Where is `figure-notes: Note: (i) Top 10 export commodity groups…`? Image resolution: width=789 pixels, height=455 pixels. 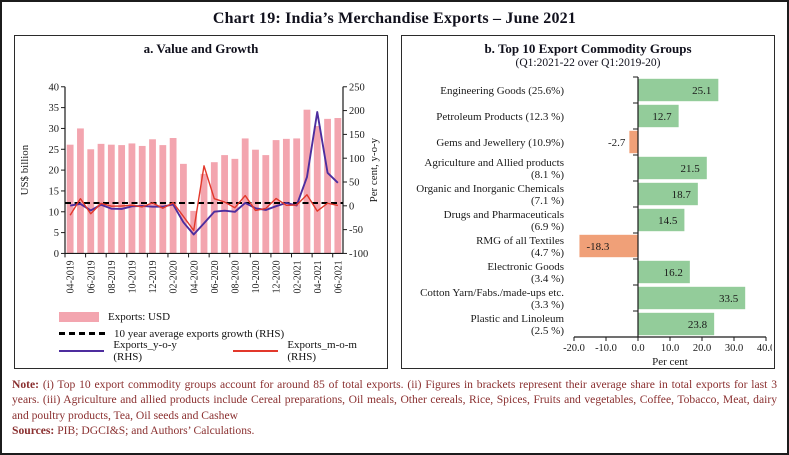 figure-notes: Note: (i) Top 10 export commodity groups… is located at coordinates (394, 408).